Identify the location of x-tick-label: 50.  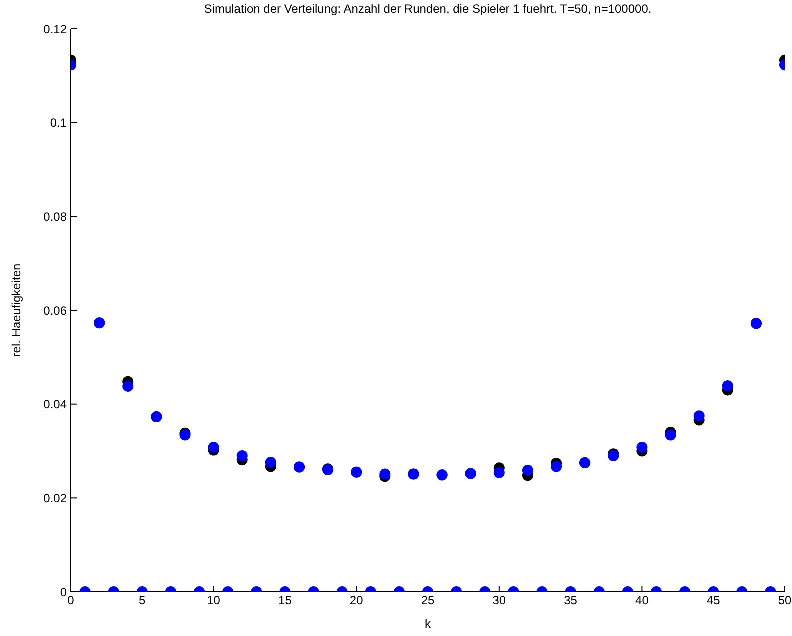
(785, 601).